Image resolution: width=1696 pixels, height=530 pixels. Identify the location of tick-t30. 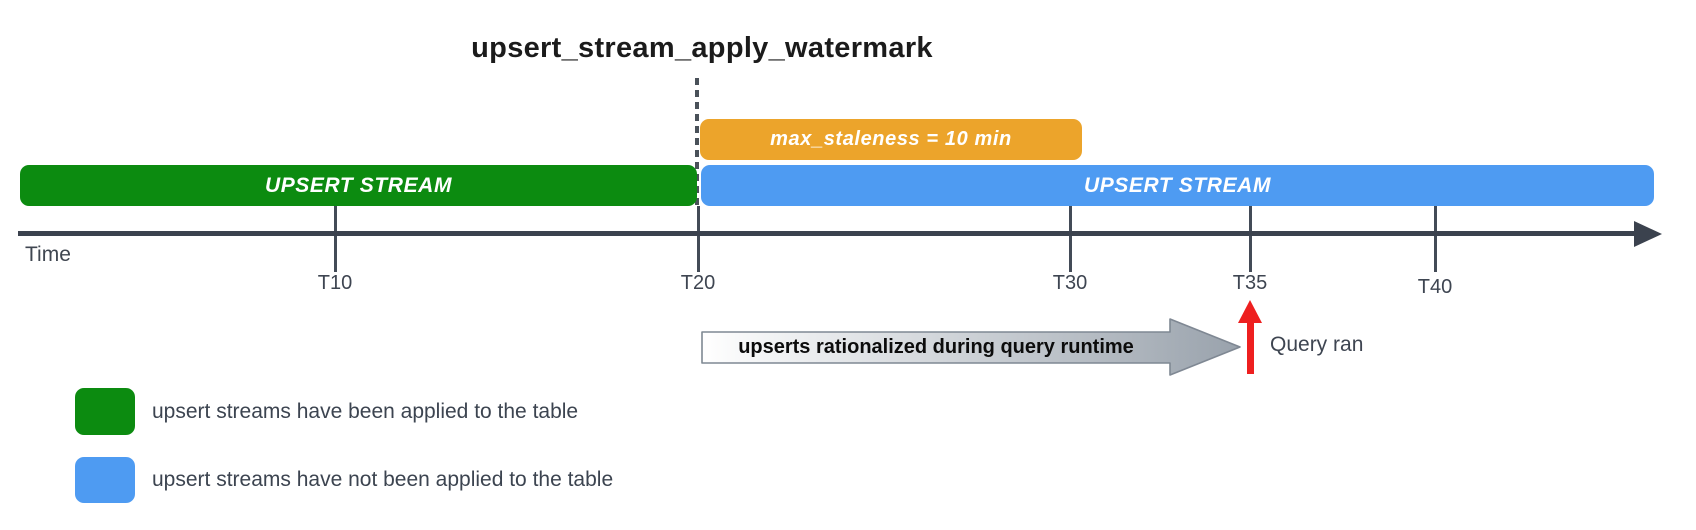
(1070, 239).